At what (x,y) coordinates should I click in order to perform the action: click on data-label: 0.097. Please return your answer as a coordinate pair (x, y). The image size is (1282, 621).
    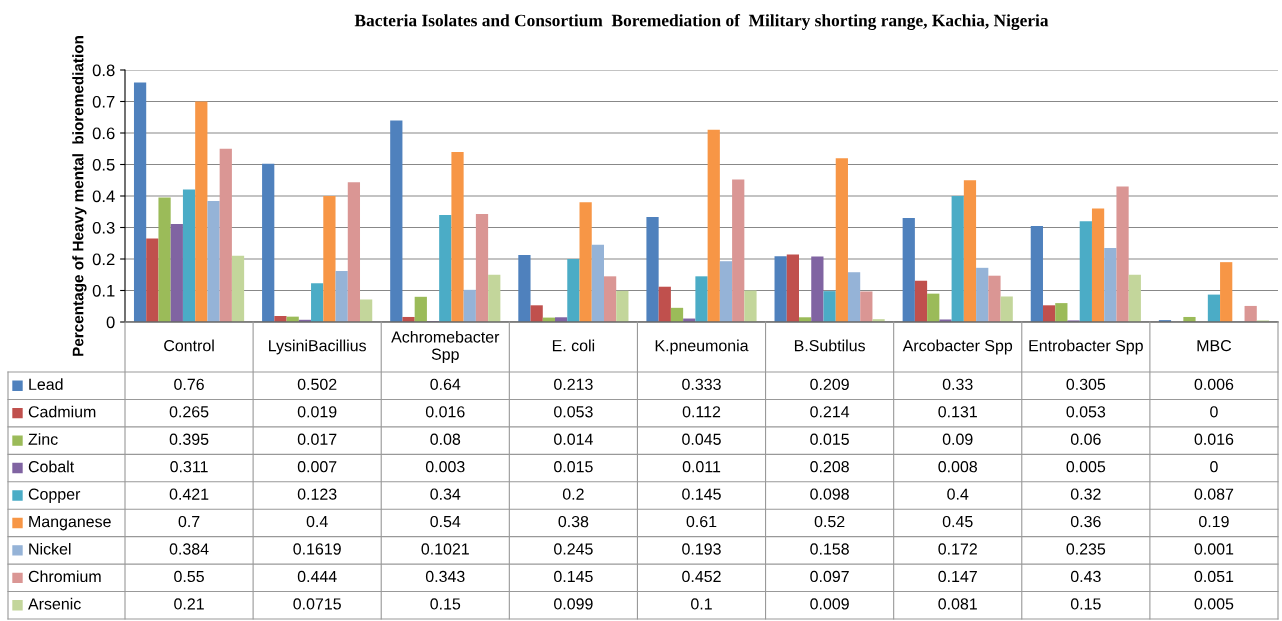
    Looking at the image, I should click on (829, 576).